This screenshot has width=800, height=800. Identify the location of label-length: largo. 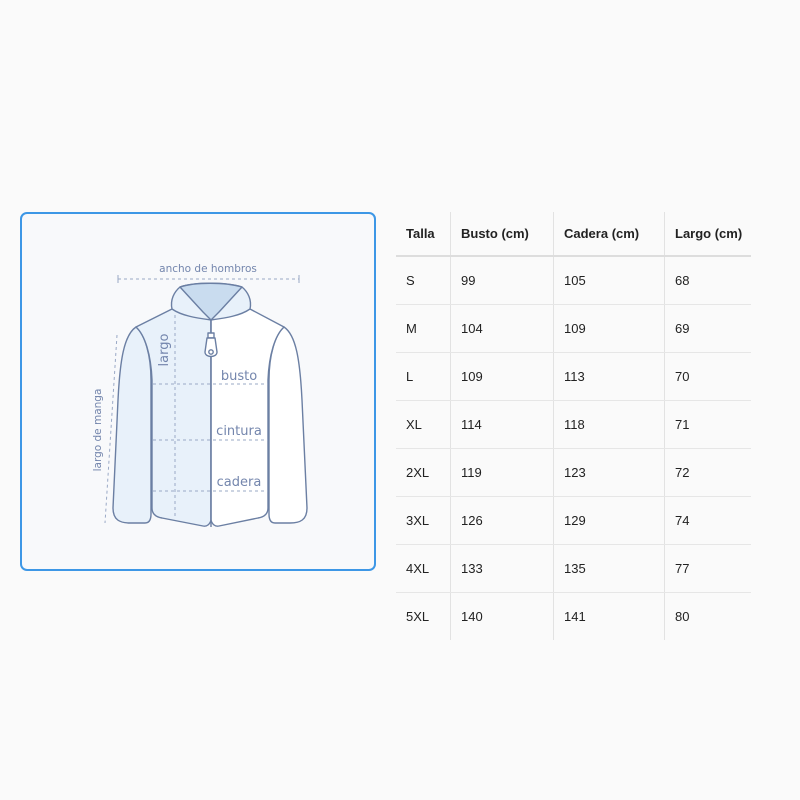
(164, 350).